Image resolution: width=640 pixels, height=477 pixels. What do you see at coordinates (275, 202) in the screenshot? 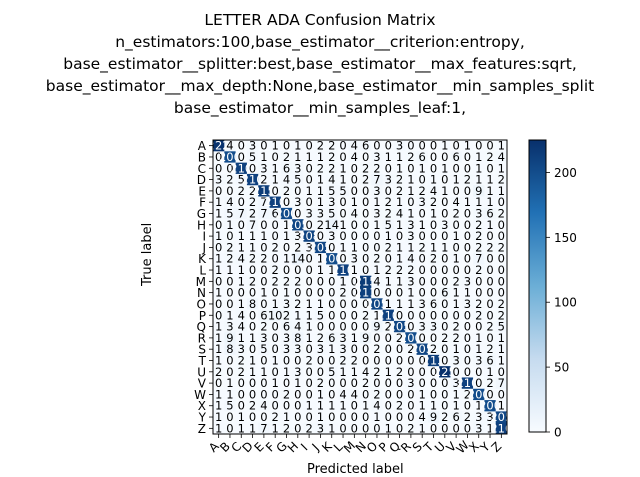
I see `cell-value: 210` at bounding box center [275, 202].